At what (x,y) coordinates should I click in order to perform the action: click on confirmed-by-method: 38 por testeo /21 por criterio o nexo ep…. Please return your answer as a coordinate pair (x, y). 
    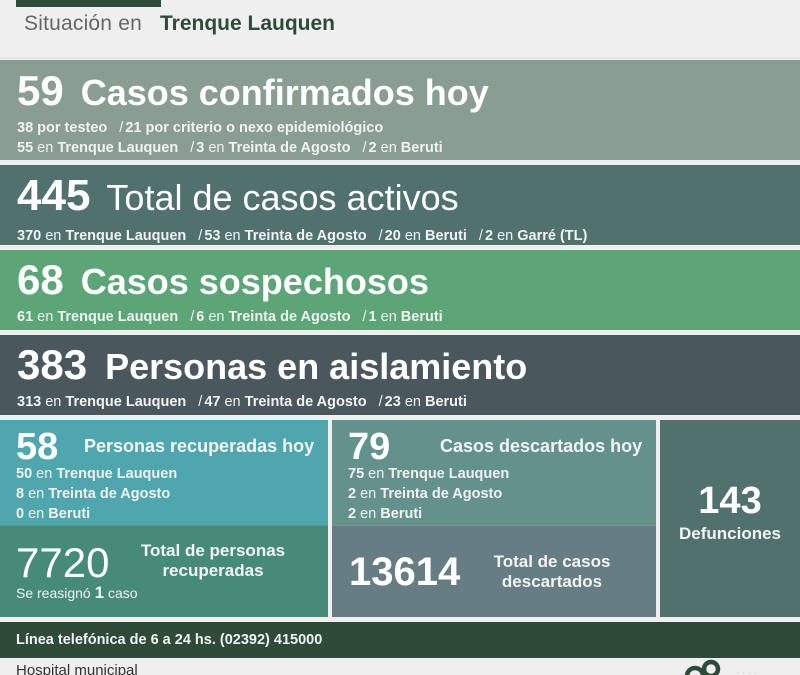
    Looking at the image, I should click on (200, 128).